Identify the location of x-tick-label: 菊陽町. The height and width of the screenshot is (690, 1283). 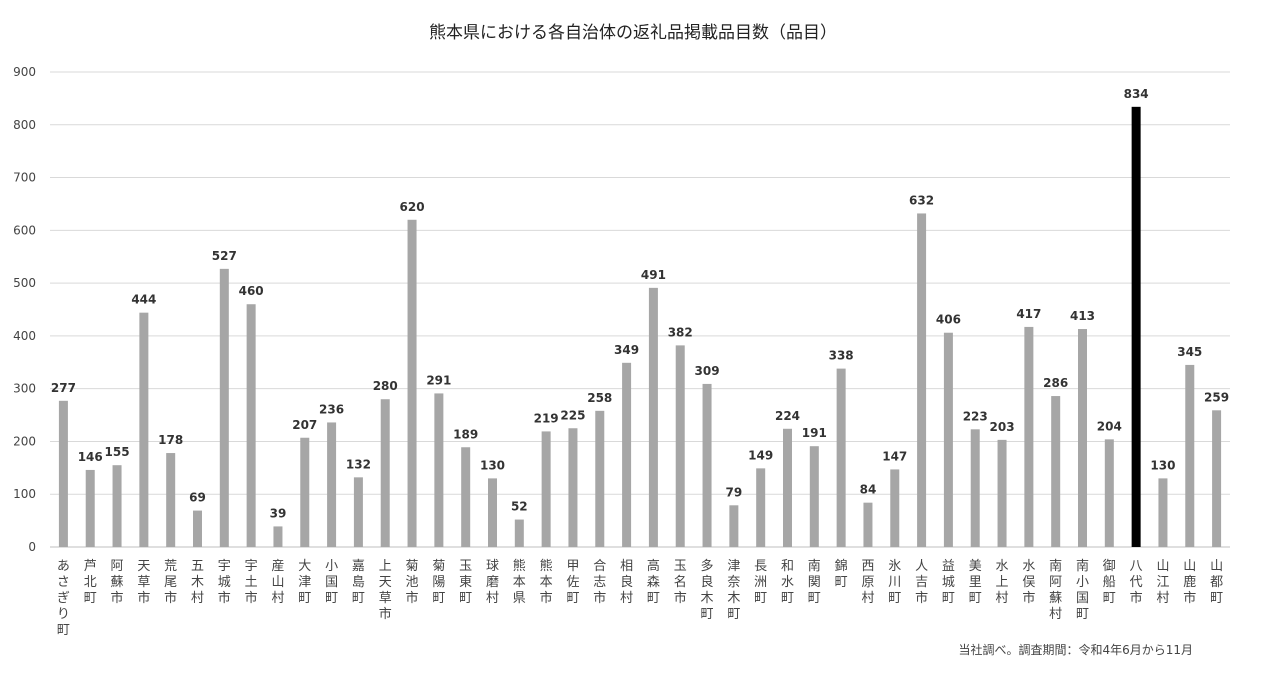
(438, 582).